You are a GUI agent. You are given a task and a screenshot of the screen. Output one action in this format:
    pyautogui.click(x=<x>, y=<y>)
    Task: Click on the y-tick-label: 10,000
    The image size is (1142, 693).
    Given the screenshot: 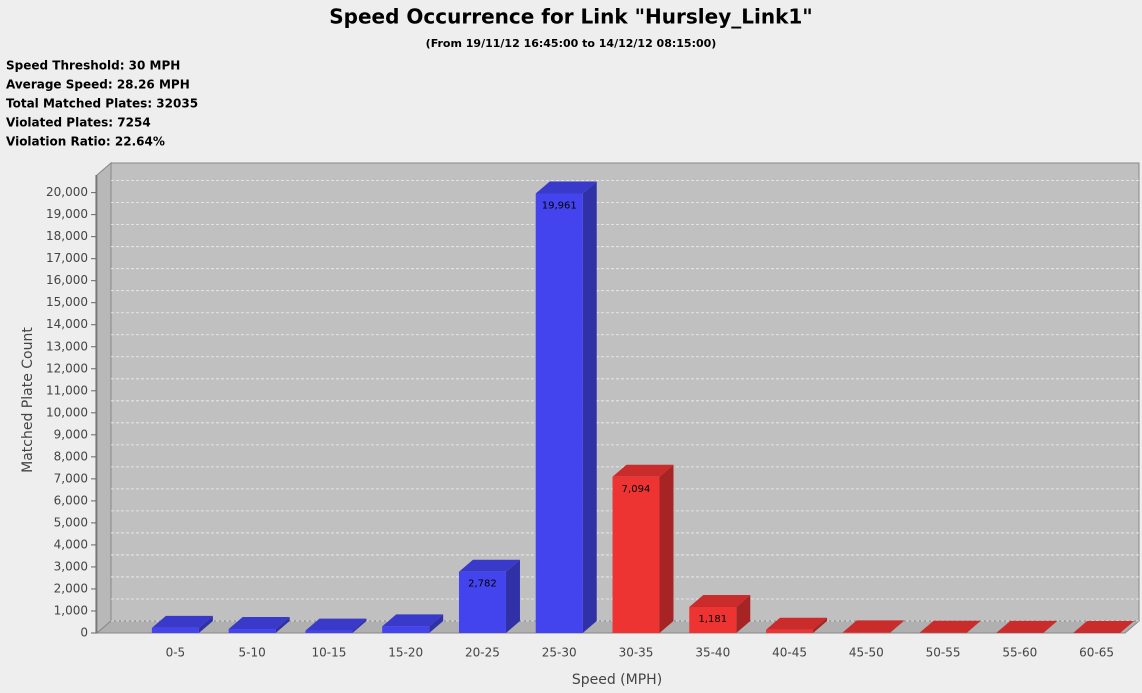 What is the action you would take?
    pyautogui.click(x=67, y=412)
    